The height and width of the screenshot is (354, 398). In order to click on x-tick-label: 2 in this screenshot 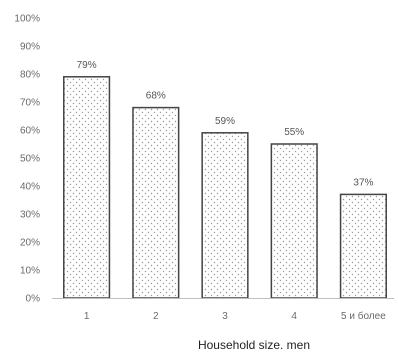, I will do `click(156, 316)`.